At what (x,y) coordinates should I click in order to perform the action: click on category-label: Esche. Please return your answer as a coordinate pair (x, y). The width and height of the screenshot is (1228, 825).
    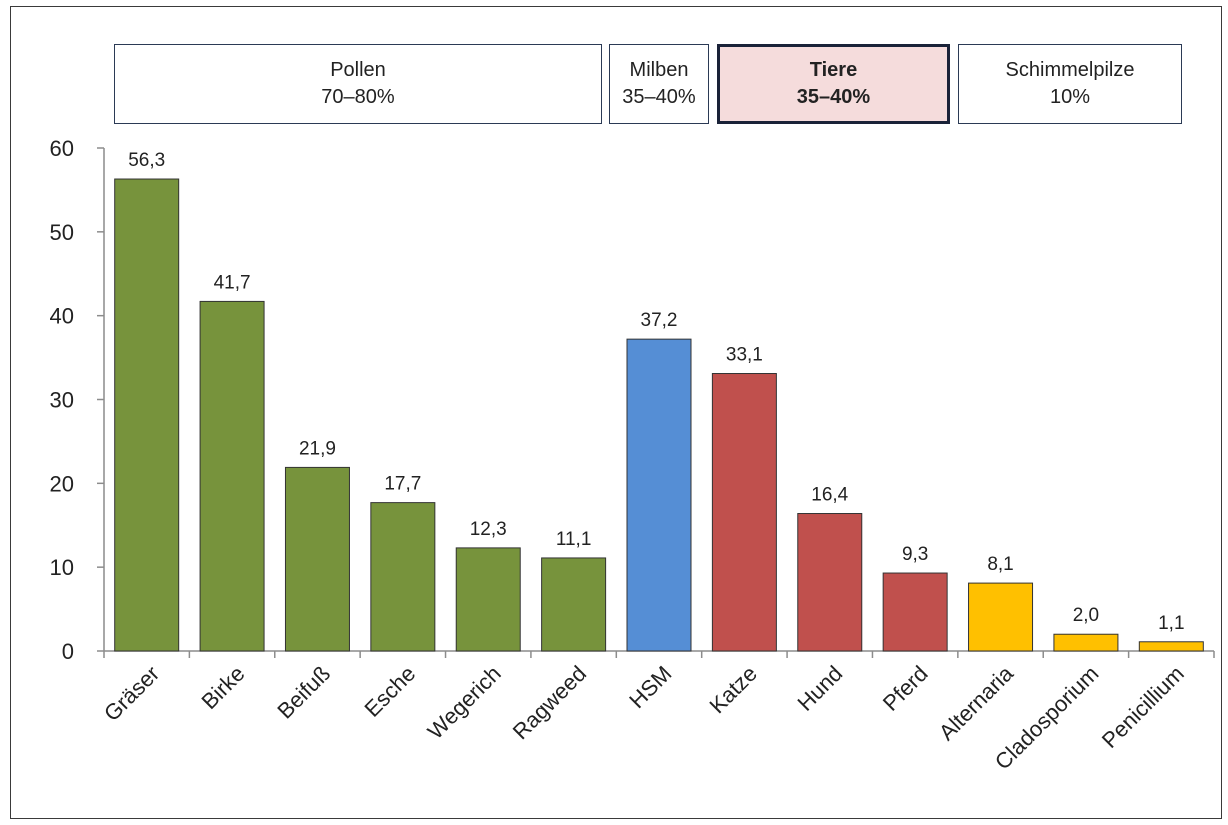
    Looking at the image, I should click on (389, 691).